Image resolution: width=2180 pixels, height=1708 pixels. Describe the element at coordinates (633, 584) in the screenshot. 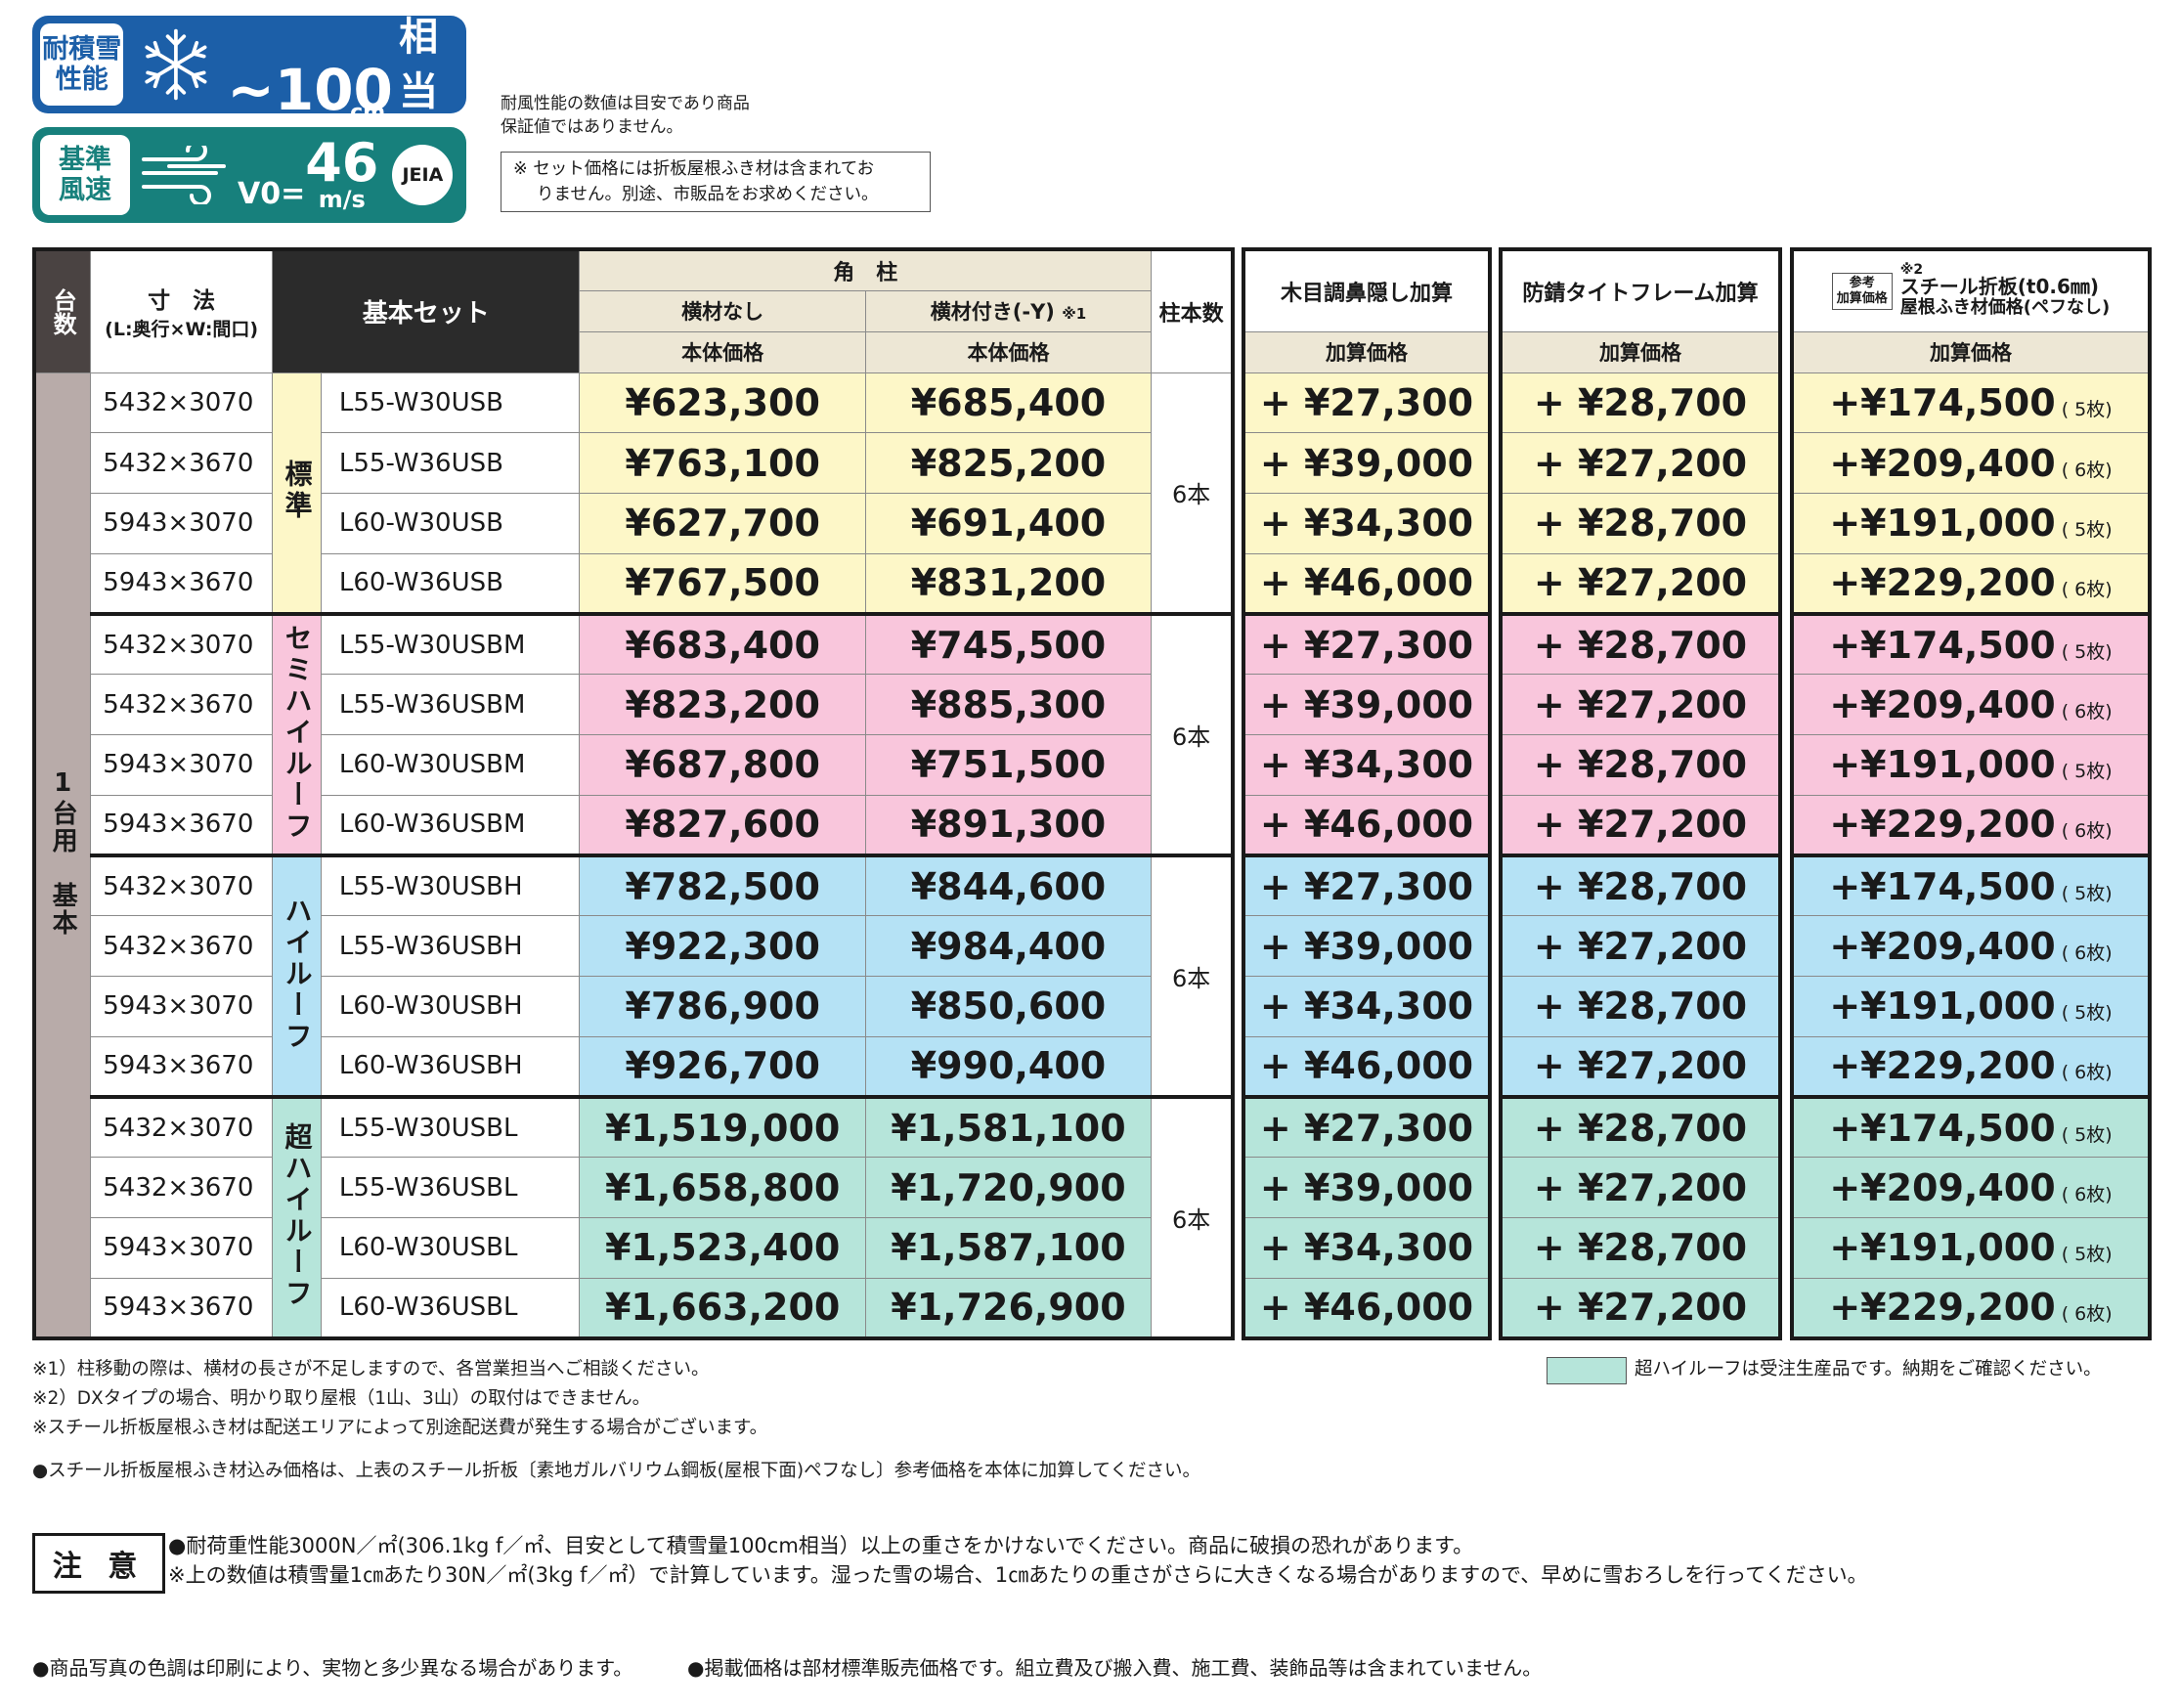

I see `table-row: 5943×3670 L60-W36USB ¥767,500 ¥831,200` at that location.